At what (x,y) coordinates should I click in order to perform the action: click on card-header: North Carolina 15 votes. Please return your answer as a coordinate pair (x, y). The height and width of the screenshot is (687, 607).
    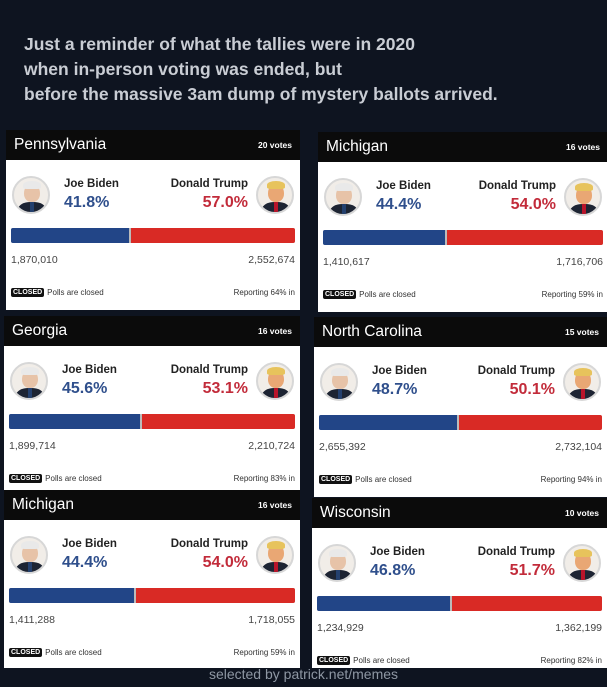
    Looking at the image, I should click on (460, 332).